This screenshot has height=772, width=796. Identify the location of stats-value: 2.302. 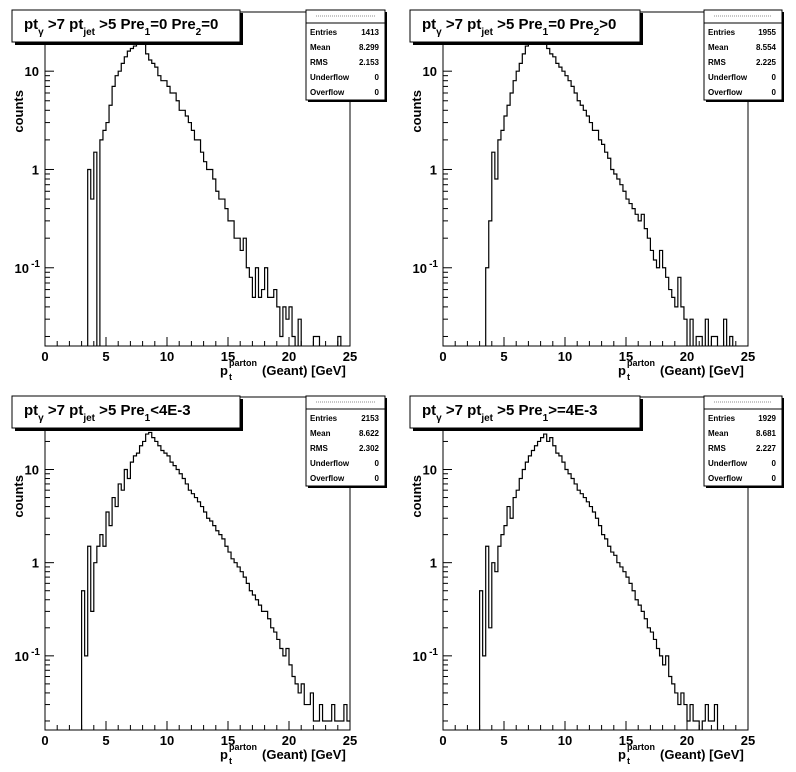
(369, 448).